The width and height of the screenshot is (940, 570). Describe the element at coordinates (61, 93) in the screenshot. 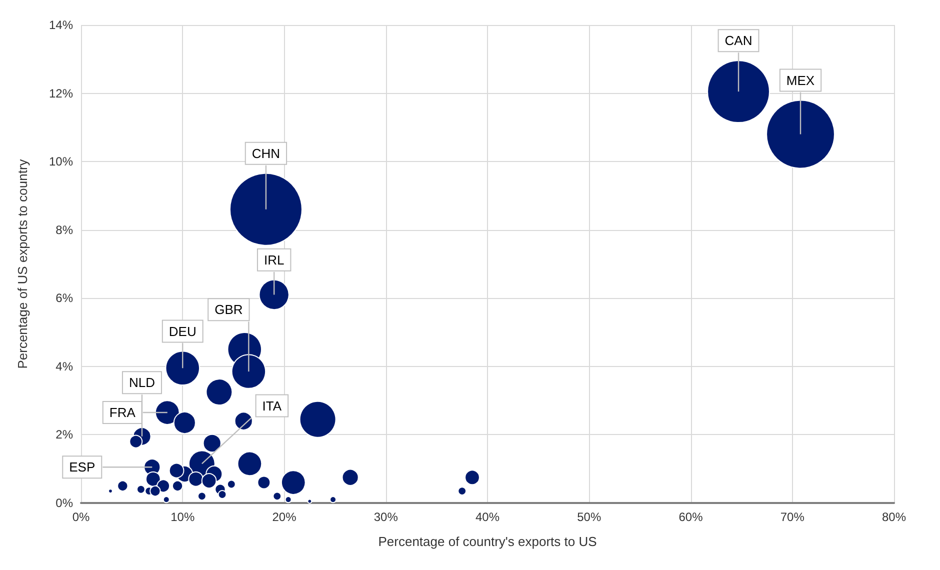

I see `y-tick-label: 12%` at that location.